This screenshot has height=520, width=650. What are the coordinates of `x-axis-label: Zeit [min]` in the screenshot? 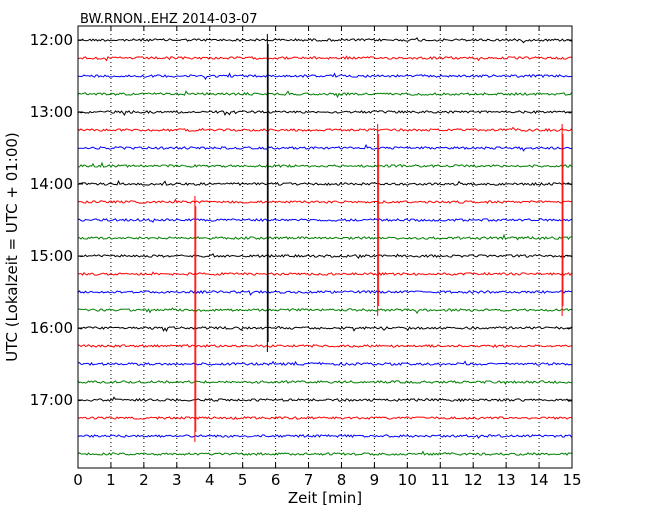 It's located at (325, 498).